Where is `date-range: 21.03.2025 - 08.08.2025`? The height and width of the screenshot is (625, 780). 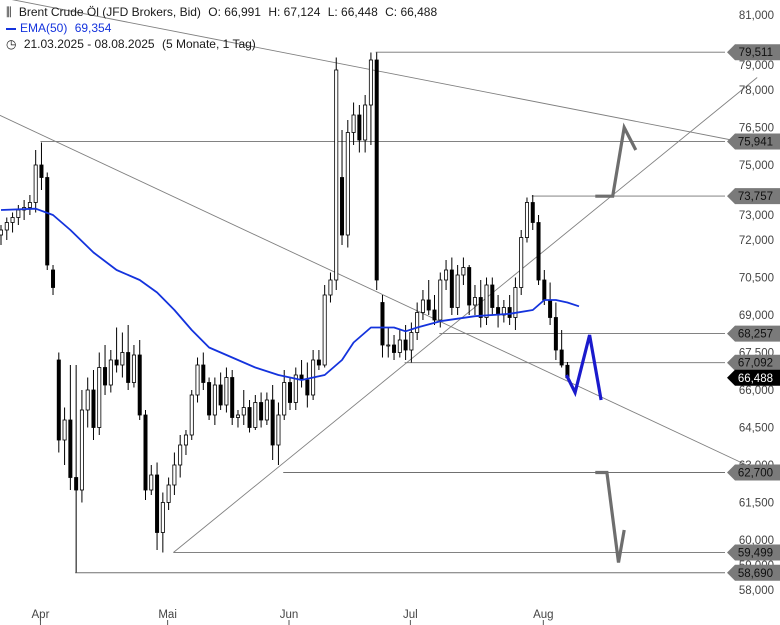
date-range: 21.03.2025 - 08.08.2025 is located at coordinates (89, 44).